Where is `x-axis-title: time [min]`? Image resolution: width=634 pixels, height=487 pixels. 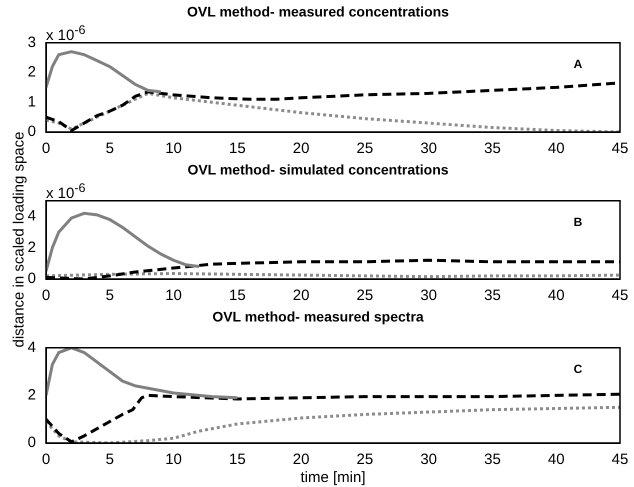 x-axis-title: time [min] is located at coordinates (333, 477).